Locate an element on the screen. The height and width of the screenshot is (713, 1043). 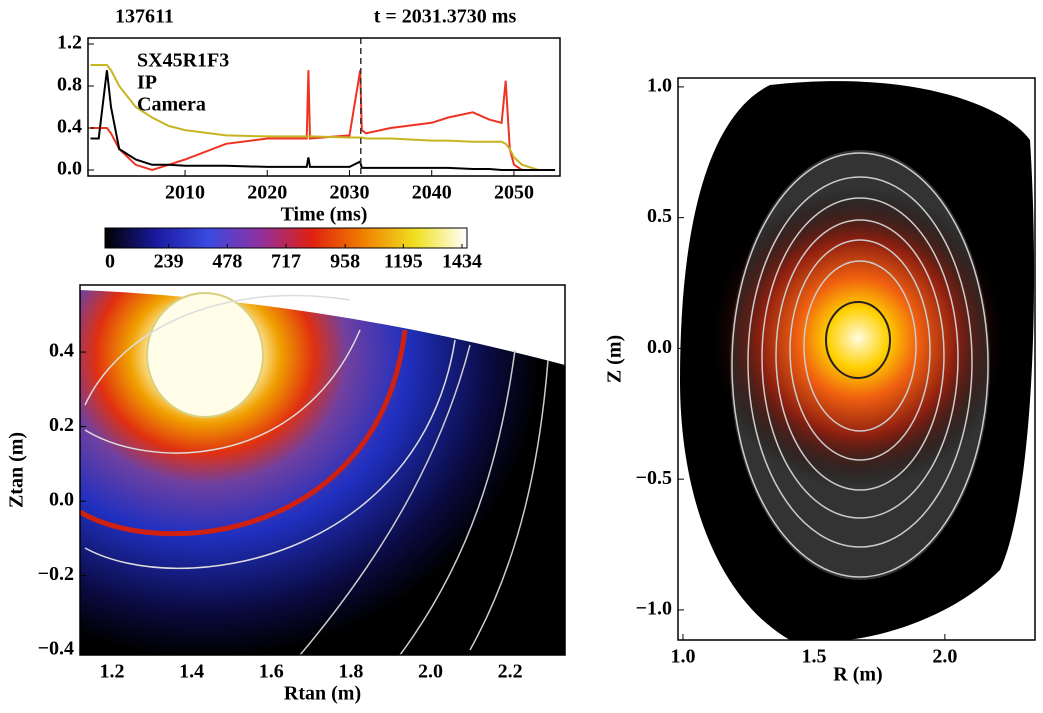
chart-subtitle: t = 2031.3730 ms is located at coordinates (445, 17).